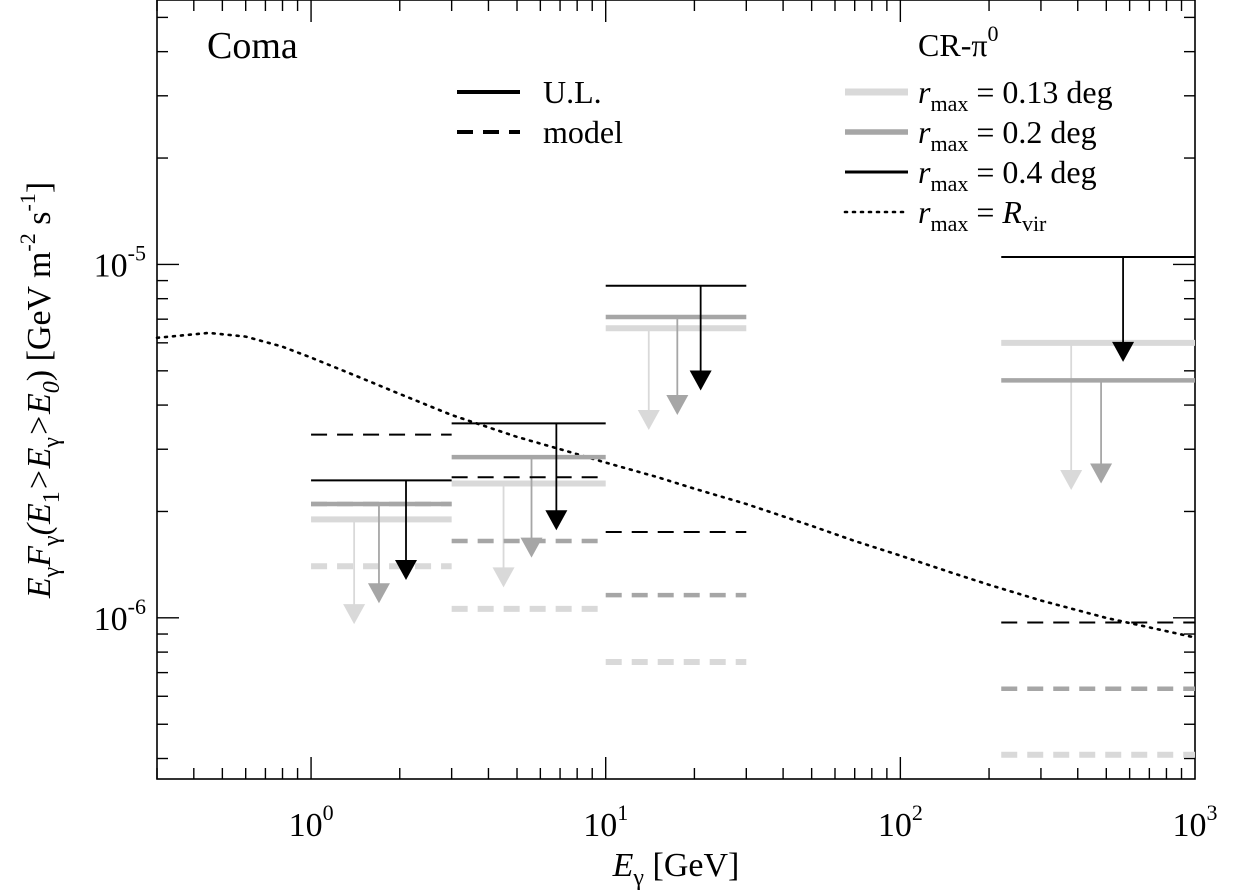 The height and width of the screenshot is (896, 1238). What do you see at coordinates (540, 112) in the screenshot?
I see `legend-line-style: U.L. model` at bounding box center [540, 112].